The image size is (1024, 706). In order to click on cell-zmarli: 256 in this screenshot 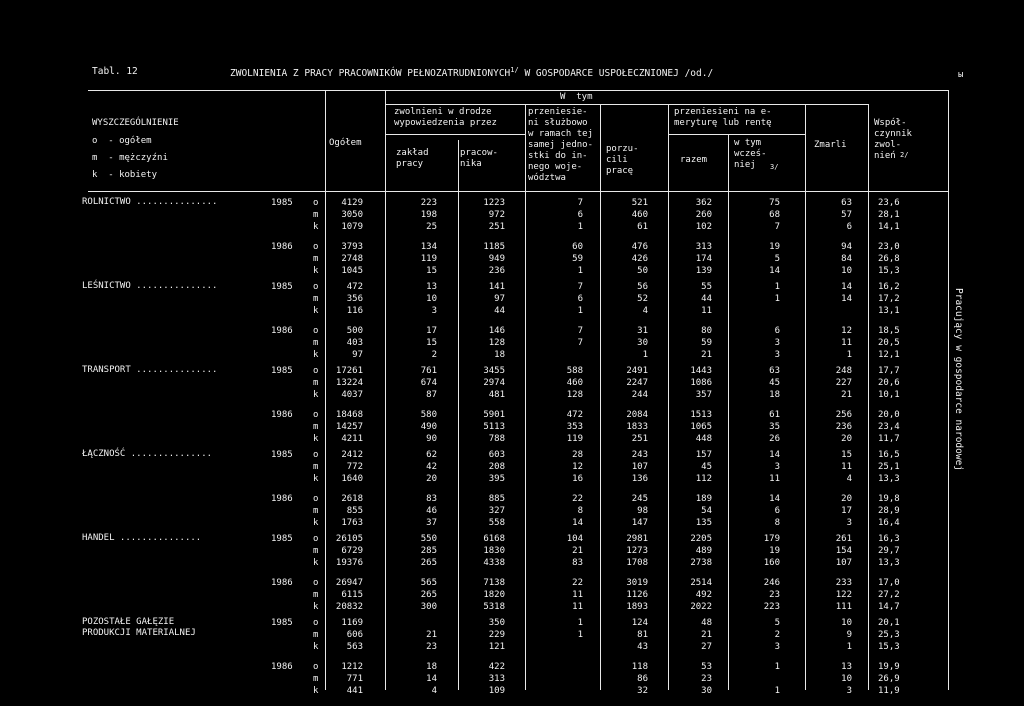, I will do `click(843, 415)`.